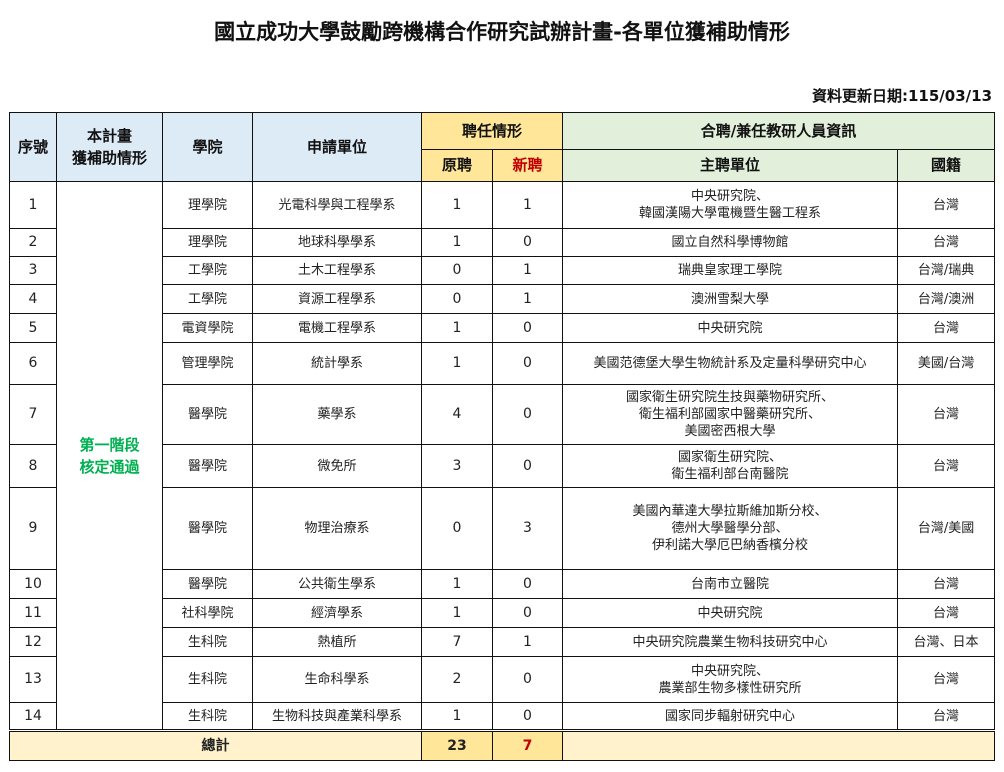 The height and width of the screenshot is (772, 1004). What do you see at coordinates (730, 165) in the screenshot?
I see `header-host: 主聘單位` at bounding box center [730, 165].